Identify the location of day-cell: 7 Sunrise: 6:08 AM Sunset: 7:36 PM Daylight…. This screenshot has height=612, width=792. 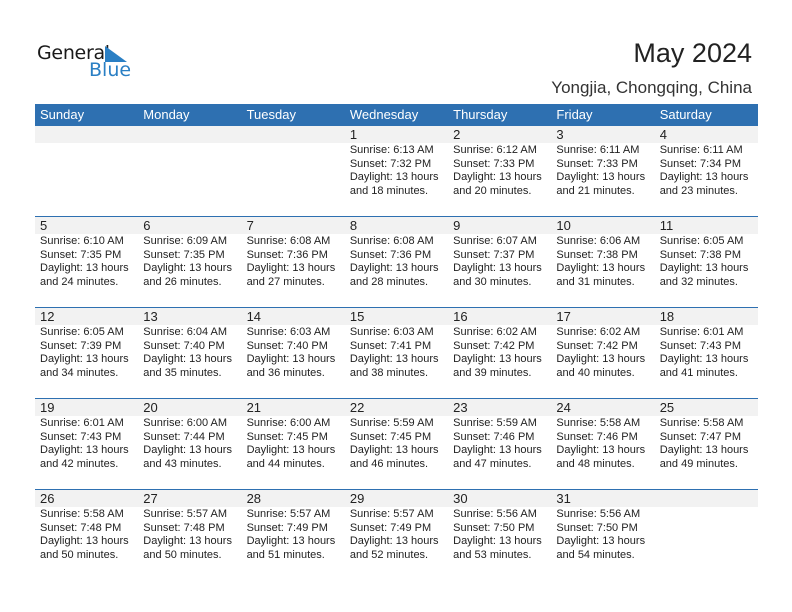
(293, 262).